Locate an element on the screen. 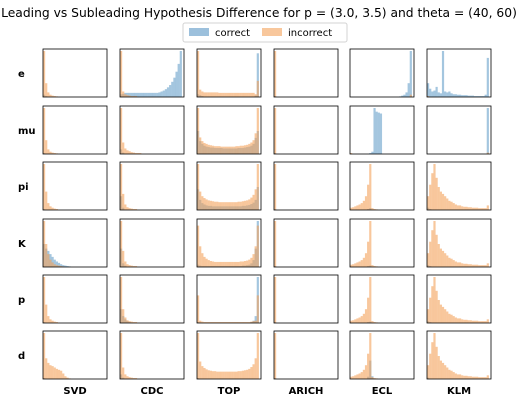 The image size is (518, 404). panel-K-TOP is located at coordinates (229, 243).